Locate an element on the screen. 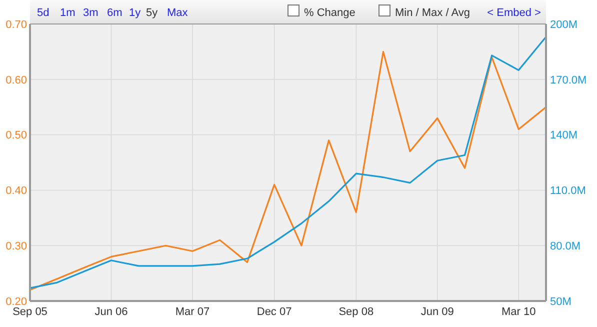 This screenshot has height=327, width=597. x-tick-label: Sep 08 is located at coordinates (356, 312).